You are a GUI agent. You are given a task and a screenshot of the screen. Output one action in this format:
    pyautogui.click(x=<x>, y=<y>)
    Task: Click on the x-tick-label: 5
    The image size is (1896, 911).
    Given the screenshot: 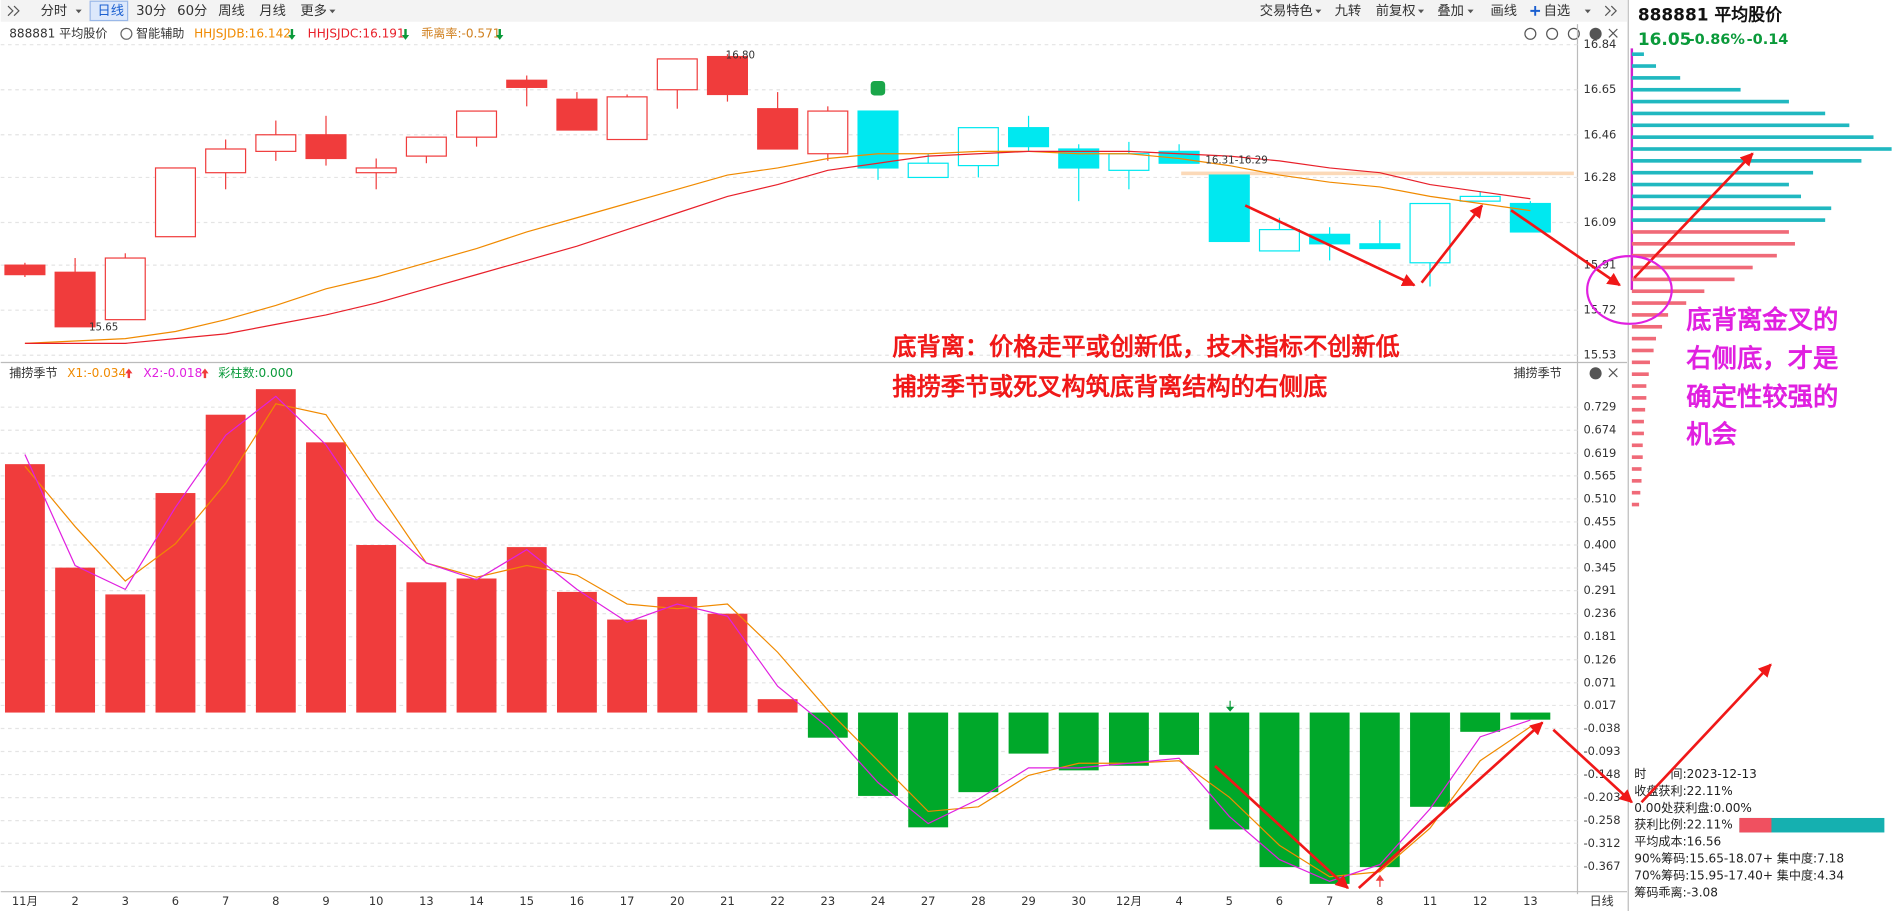 What is the action you would take?
    pyautogui.click(x=1229, y=901)
    